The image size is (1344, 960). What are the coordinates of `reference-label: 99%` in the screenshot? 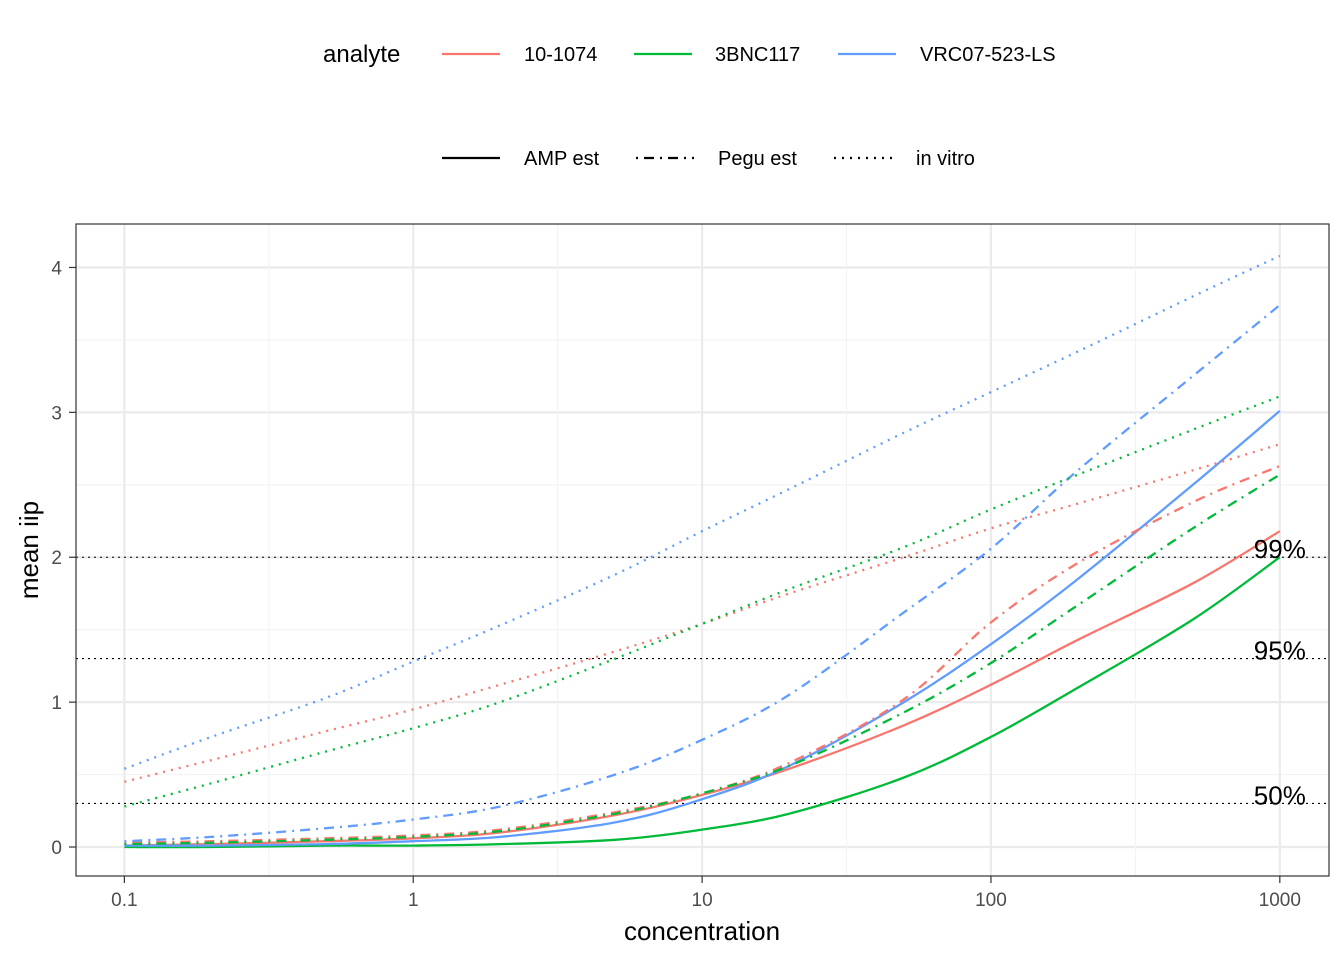 It's located at (1280, 549).